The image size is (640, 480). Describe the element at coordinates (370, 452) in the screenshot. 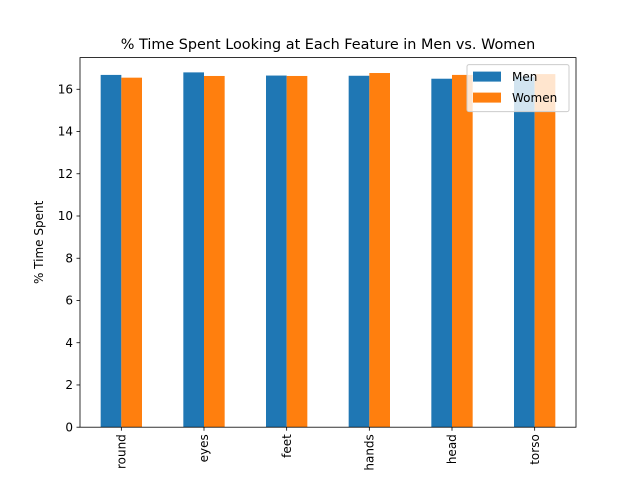

I see `x-tick-label-hands: hands` at that location.